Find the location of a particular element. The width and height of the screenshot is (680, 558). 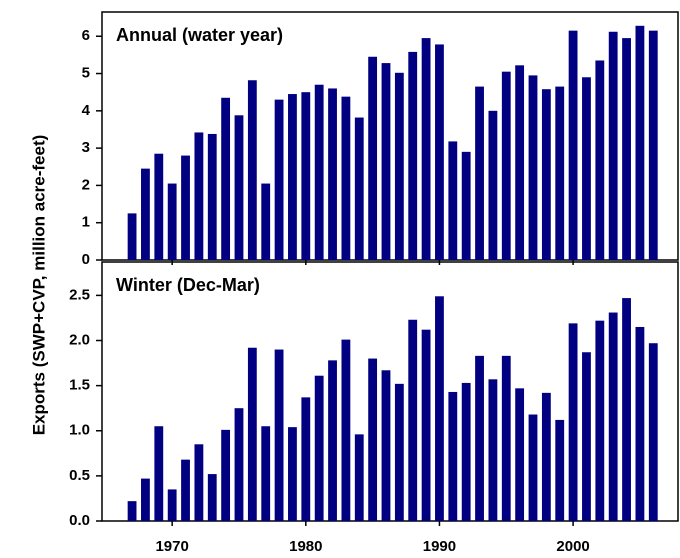

y-tick-label: 5 is located at coordinates (86, 73).